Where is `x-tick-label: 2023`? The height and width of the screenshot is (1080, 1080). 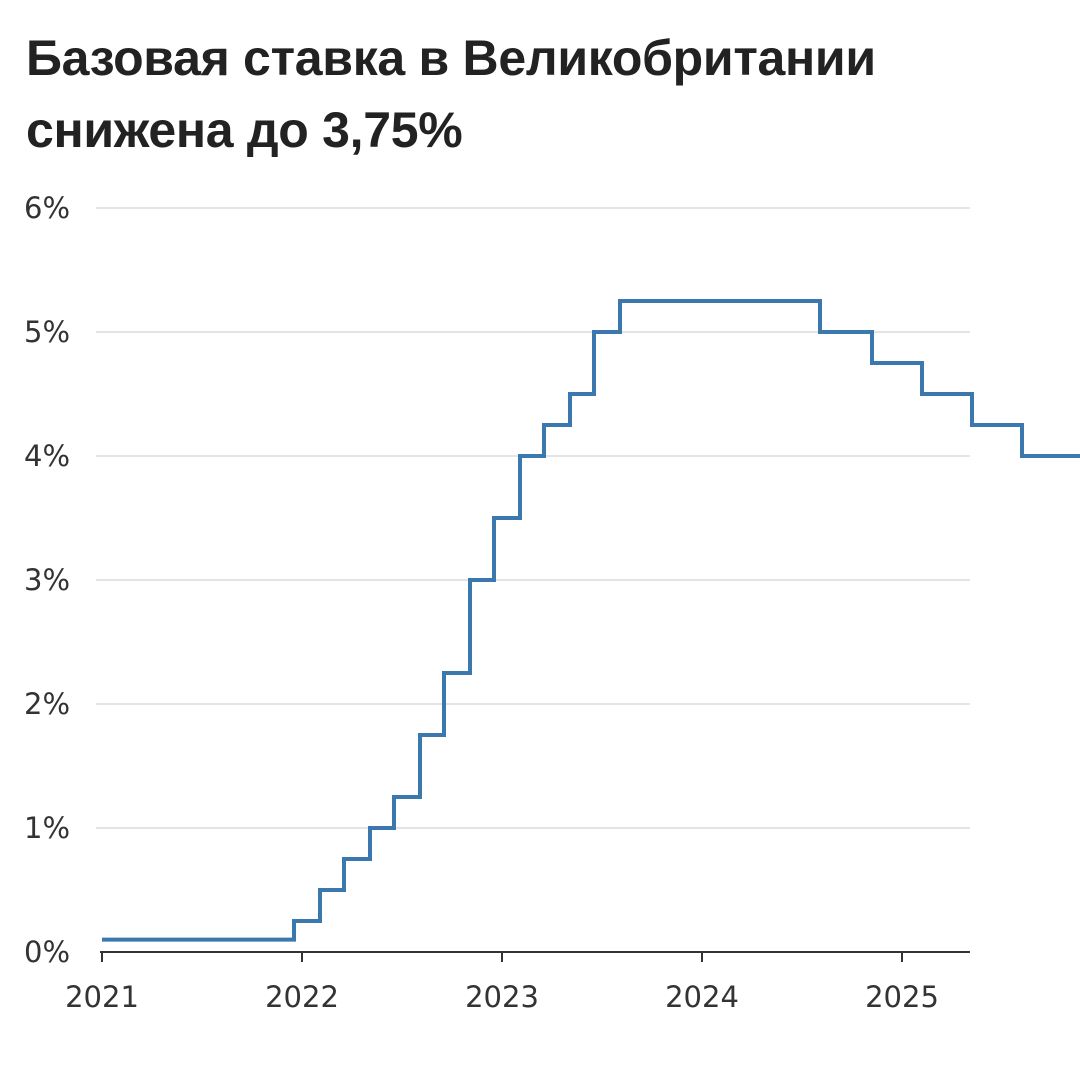
x-tick-label: 2023 is located at coordinates (502, 997).